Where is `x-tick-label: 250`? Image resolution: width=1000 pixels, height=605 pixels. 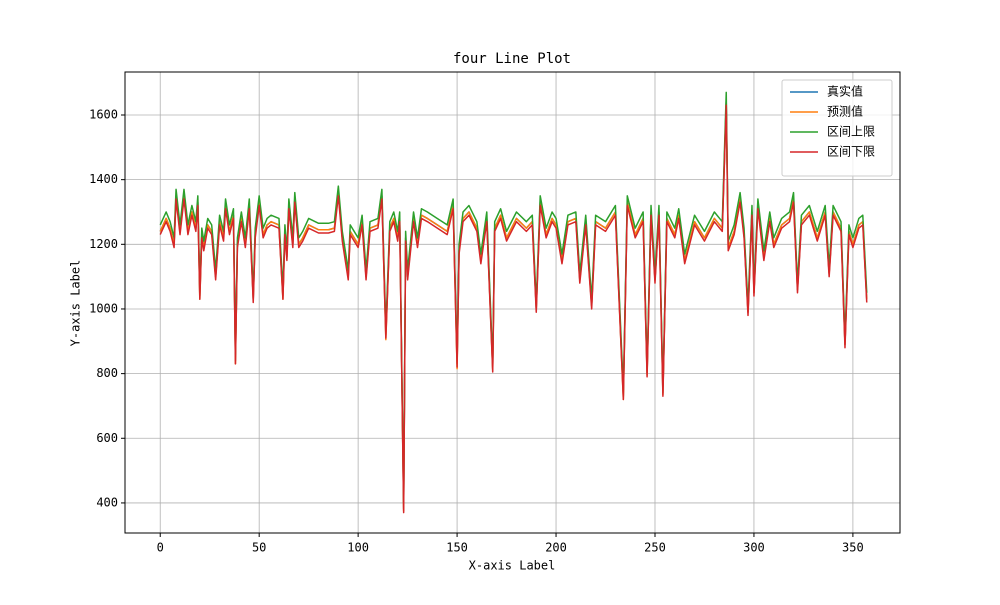
x-tick-label: 250 is located at coordinates (655, 548).